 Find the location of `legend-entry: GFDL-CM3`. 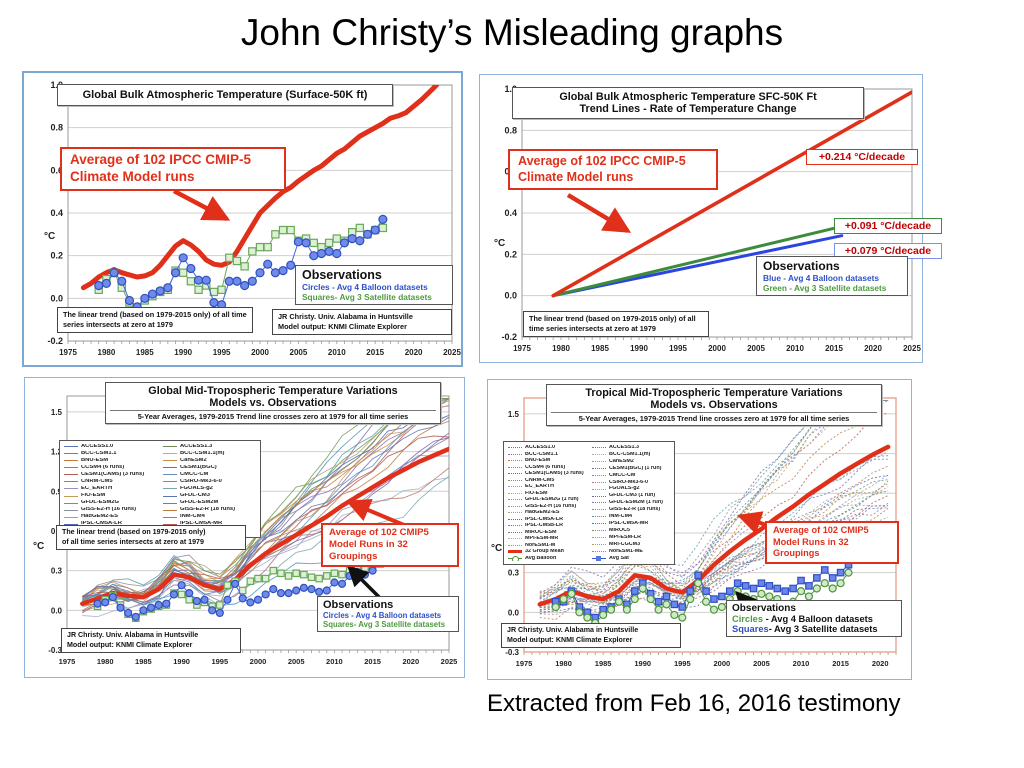

legend-entry: GFDL-CM3 is located at coordinates (209, 496).